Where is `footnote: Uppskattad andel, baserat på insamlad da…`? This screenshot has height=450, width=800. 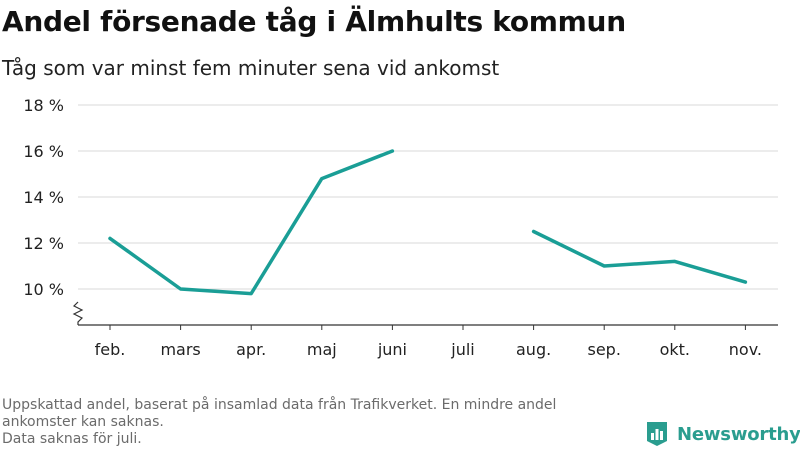
footnote: Uppskattad andel, baserat på insamlad da… is located at coordinates (322, 422).